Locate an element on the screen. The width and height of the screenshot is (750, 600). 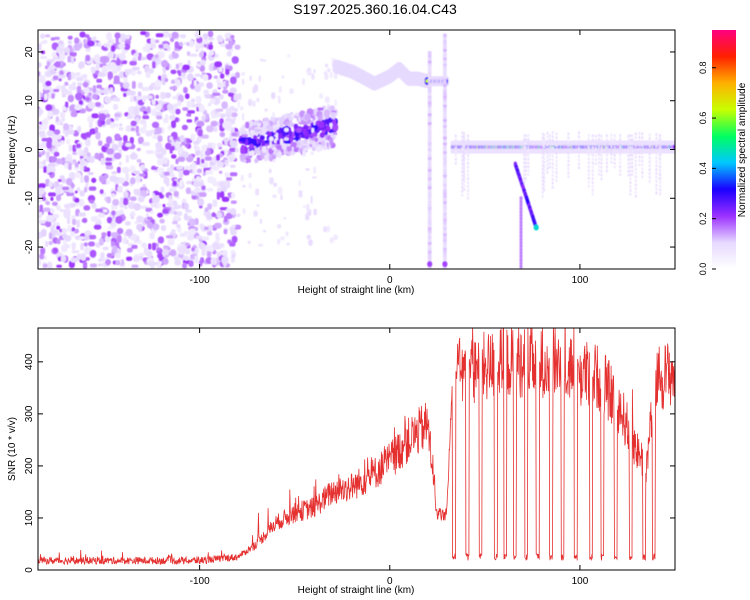
diagonal-streak-lower is located at coordinates (521, 252).